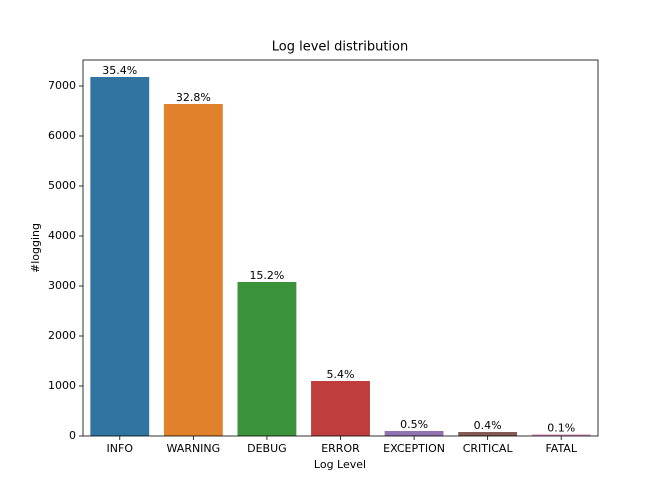  Describe the element at coordinates (488, 425) in the screenshot. I see `bar-annotation: 0.4%` at that location.